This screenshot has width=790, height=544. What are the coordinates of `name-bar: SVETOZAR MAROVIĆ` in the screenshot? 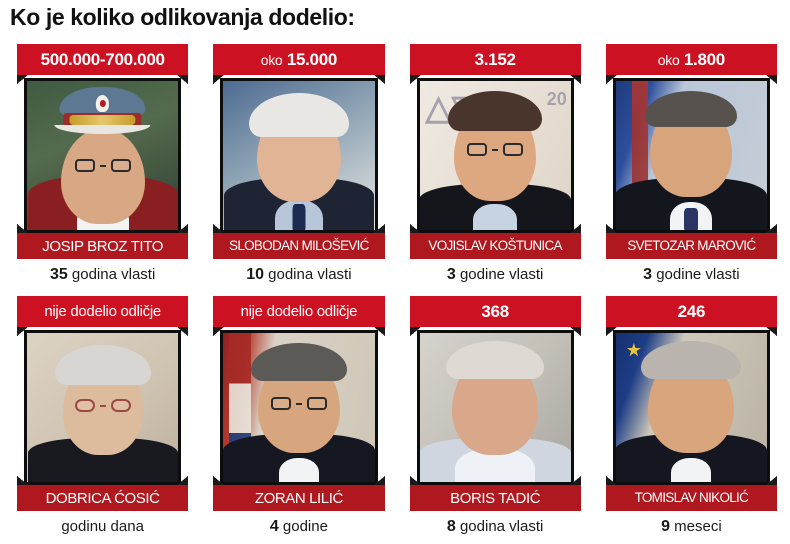 It's located at (691, 246).